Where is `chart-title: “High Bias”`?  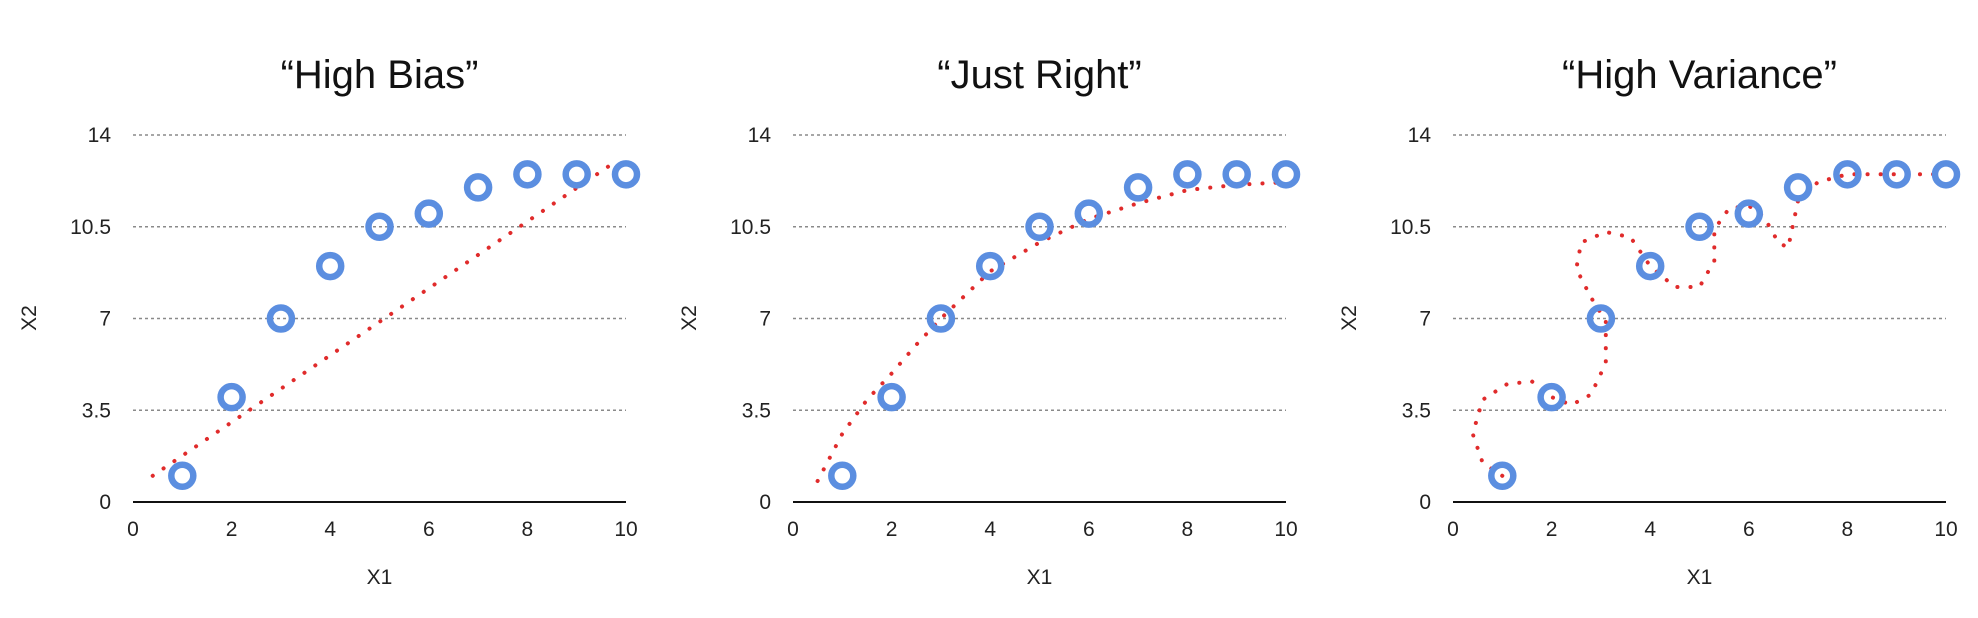
chart-title: “High Bias” is located at coordinates (380, 75).